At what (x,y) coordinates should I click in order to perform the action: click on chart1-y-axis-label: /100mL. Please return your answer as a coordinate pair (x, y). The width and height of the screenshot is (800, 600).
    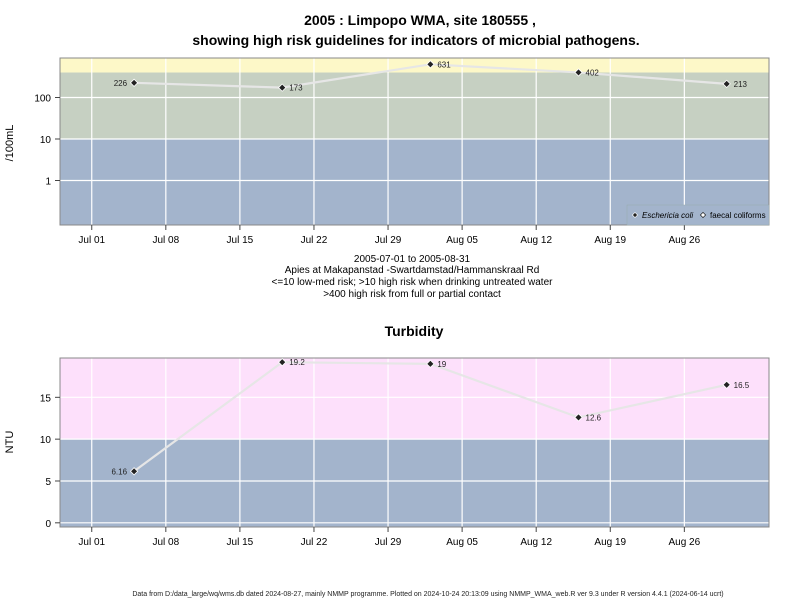
    Looking at the image, I should click on (10, 143).